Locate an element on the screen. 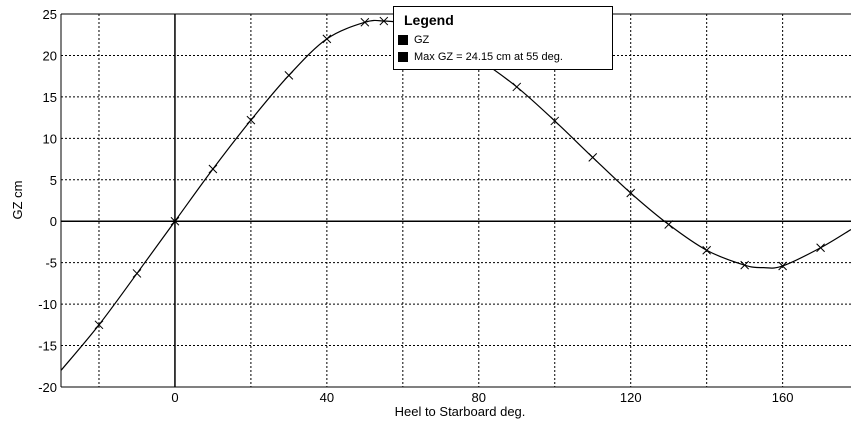 The height and width of the screenshot is (421, 851). legend-entry-max-gz: Max GZ = 24.15 cm at 55 deg. is located at coordinates (480, 57).